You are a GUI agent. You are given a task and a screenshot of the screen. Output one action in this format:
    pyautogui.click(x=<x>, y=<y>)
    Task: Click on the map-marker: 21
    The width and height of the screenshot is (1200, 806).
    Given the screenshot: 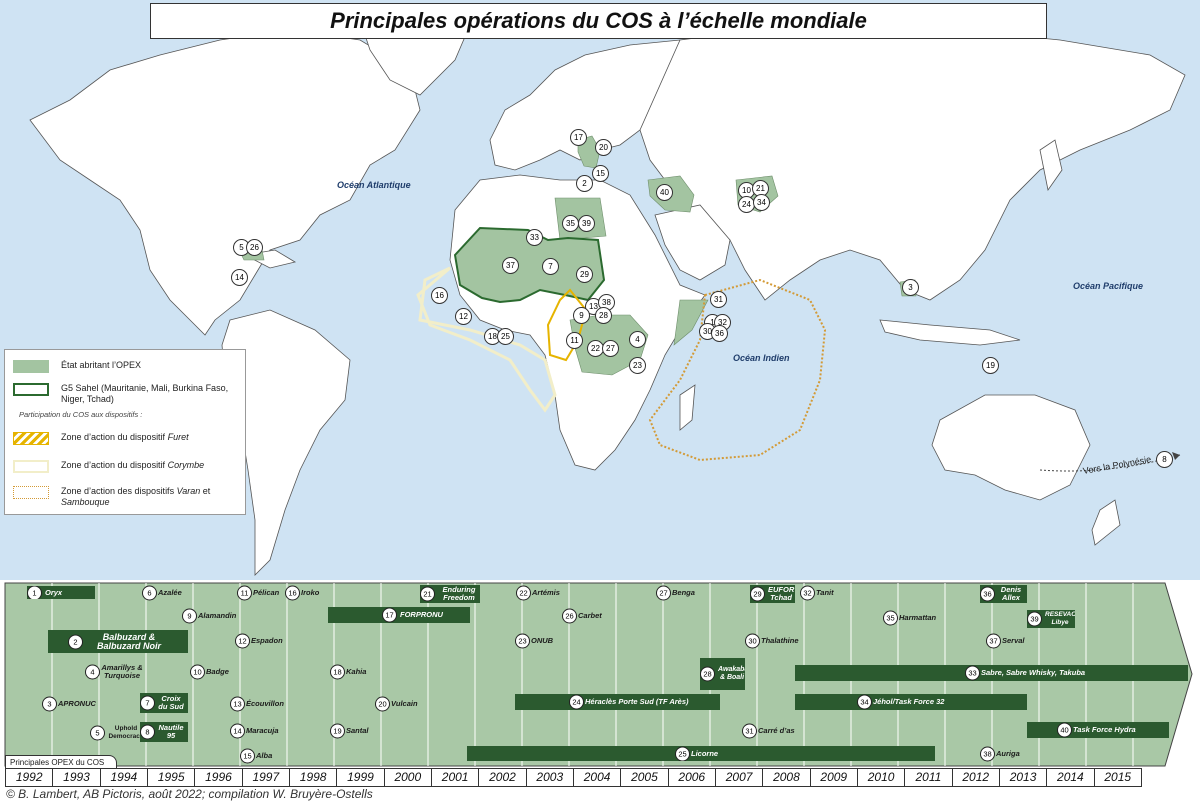 What is the action you would take?
    pyautogui.click(x=760, y=188)
    